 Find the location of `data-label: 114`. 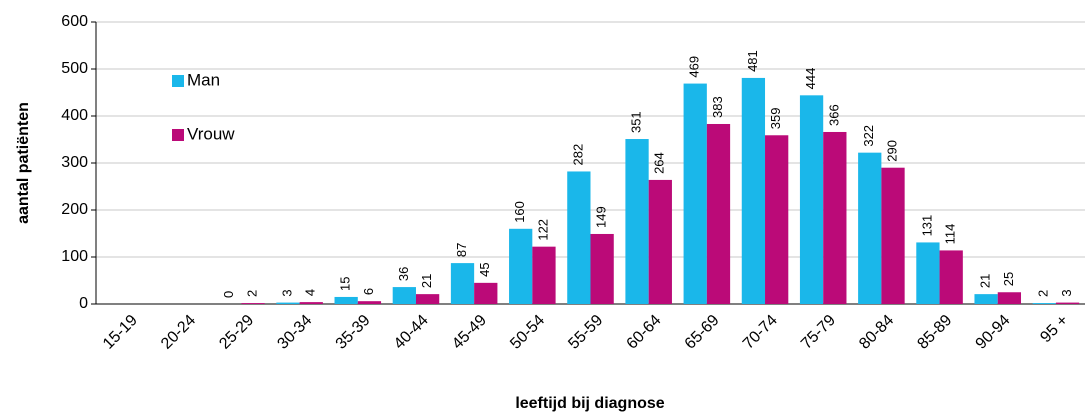

data-label: 114 is located at coordinates (950, 234).